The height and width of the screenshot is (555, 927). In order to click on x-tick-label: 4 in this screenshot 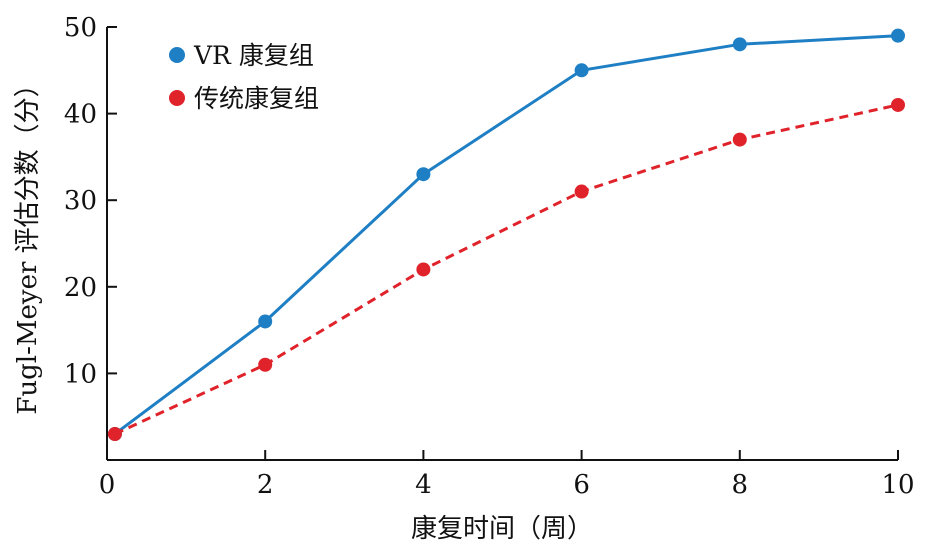, I will do `click(423, 485)`.